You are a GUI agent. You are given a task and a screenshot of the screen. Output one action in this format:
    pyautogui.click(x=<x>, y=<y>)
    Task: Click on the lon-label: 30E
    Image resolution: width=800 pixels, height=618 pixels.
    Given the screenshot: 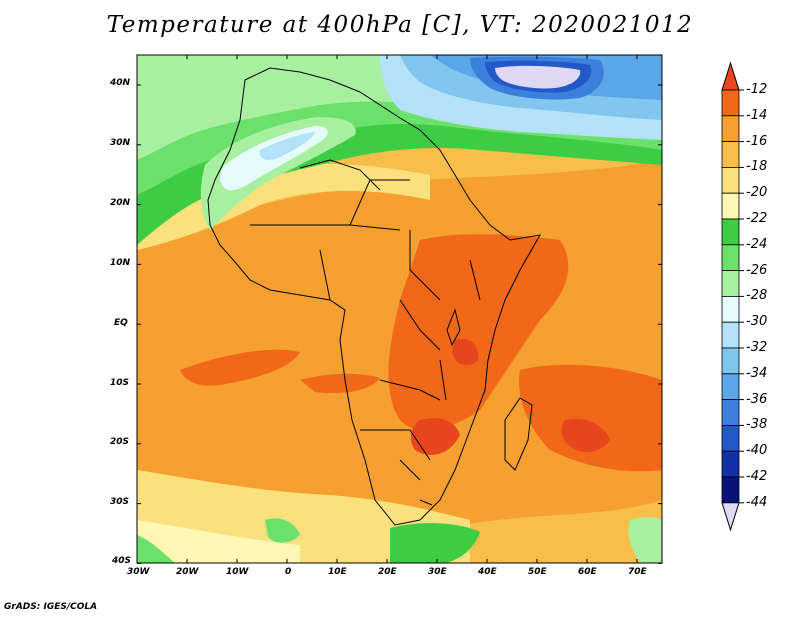 What is the action you would take?
    pyautogui.click(x=437, y=572)
    